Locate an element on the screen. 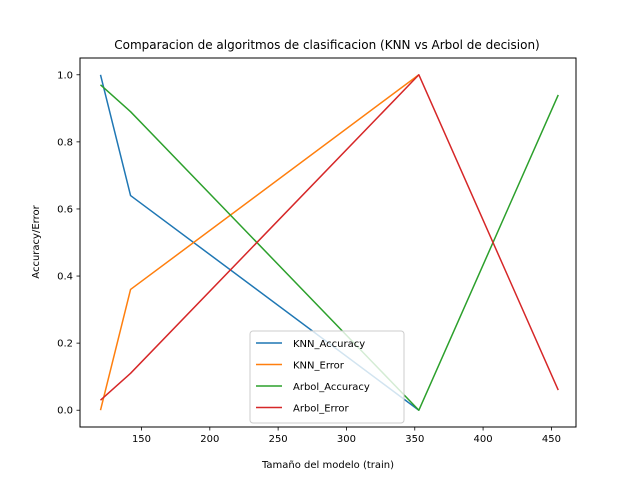  y-tick-label: 0.0 is located at coordinates (65, 411).